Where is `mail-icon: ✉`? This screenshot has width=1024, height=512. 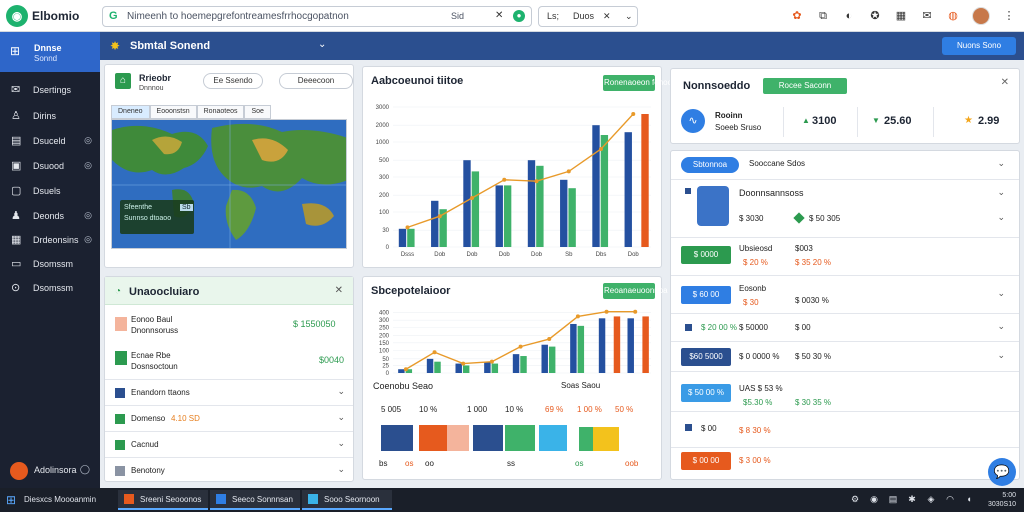
mail-icon: ✉ is located at coordinates (927, 16).